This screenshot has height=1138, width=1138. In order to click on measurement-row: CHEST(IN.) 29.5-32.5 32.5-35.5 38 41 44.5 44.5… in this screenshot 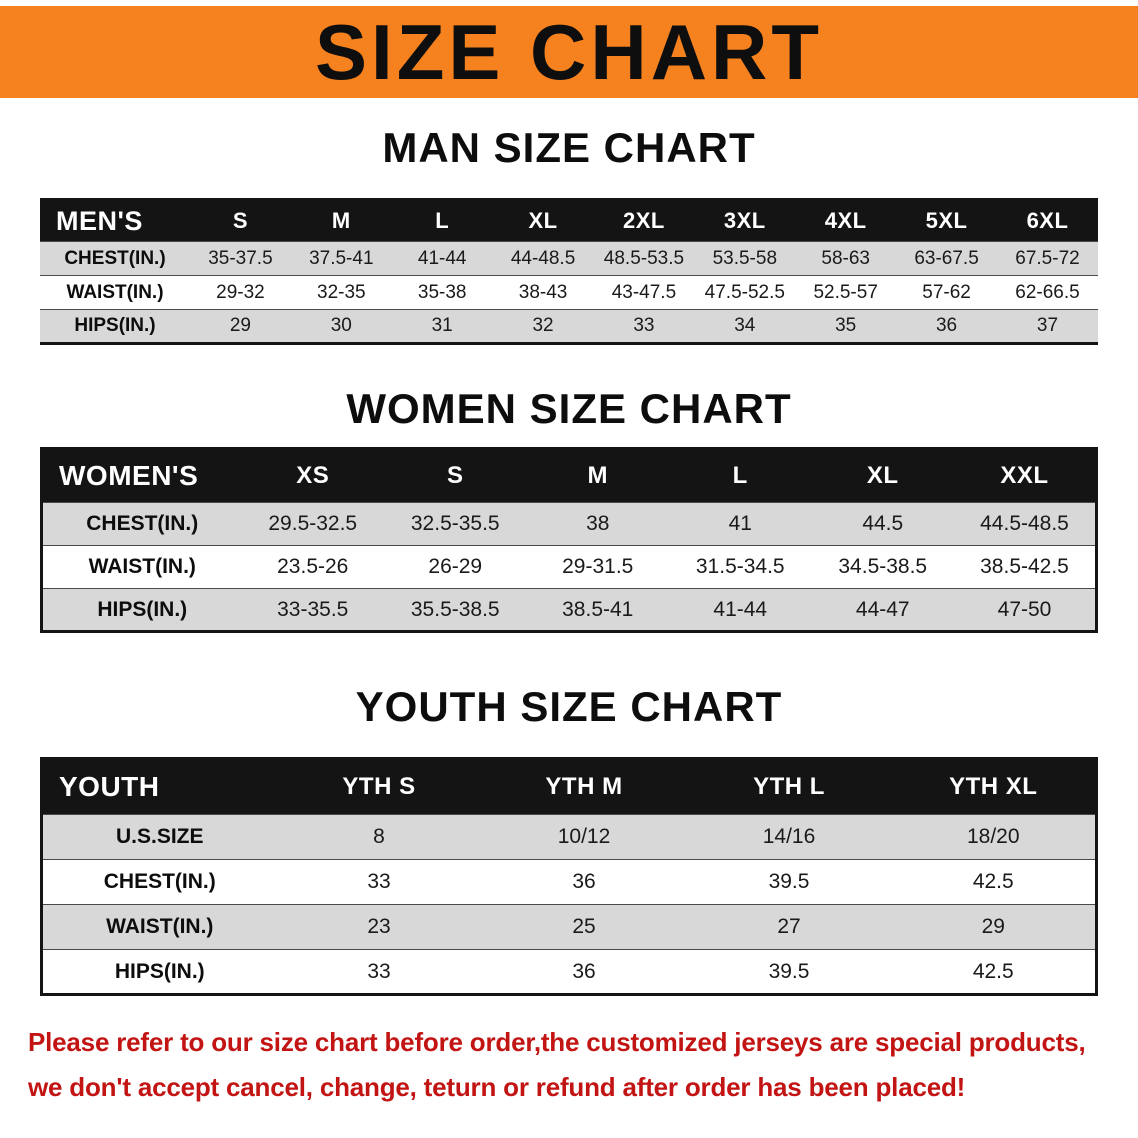, I will do `click(569, 524)`.